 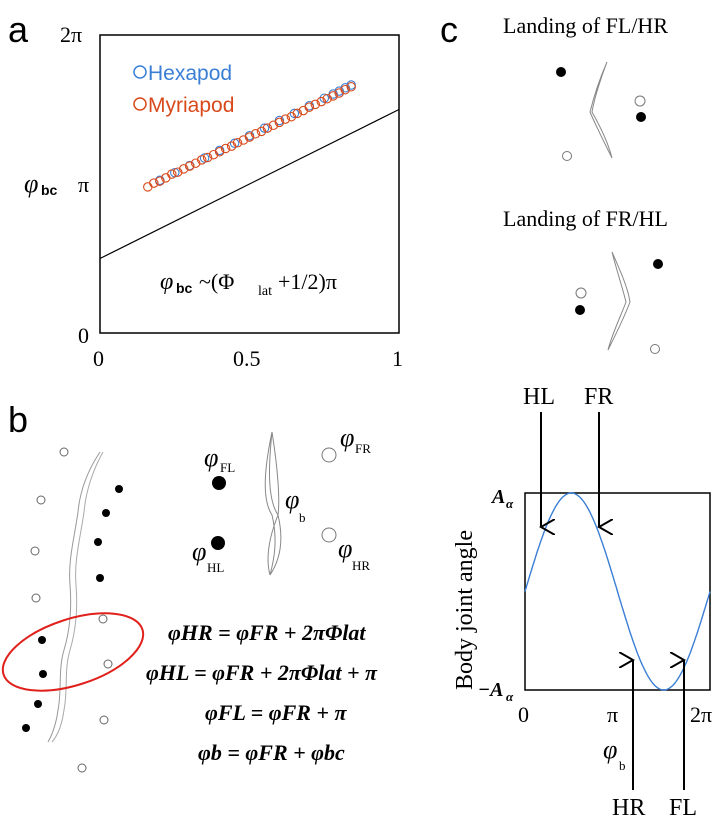 I want to click on panel-c-ytick-bottom-sub: α, so click(x=510, y=696).